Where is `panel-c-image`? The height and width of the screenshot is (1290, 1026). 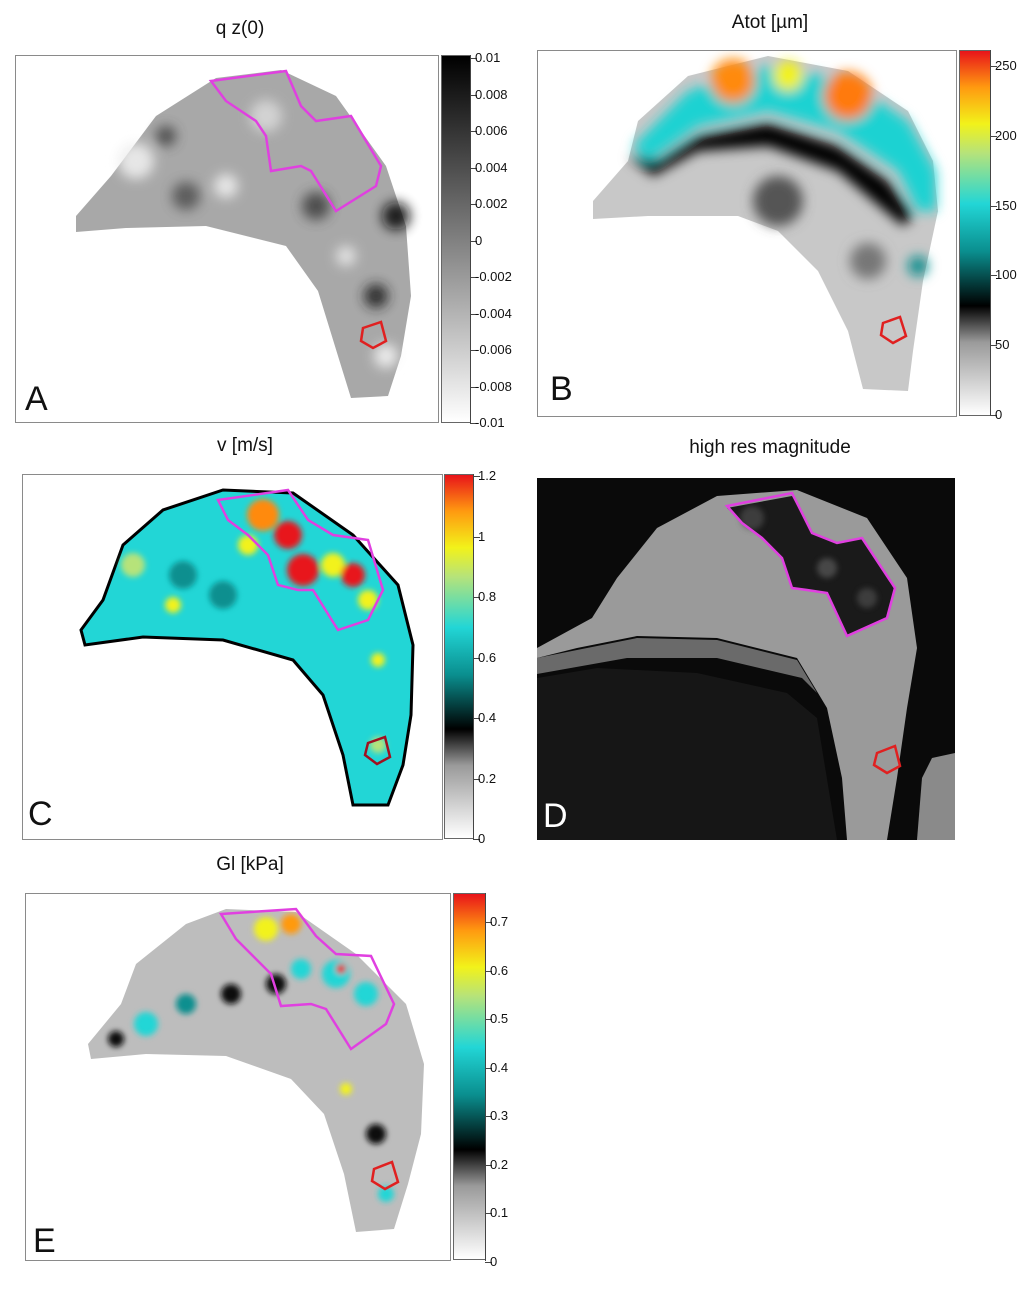 panel-c-image is located at coordinates (232, 657).